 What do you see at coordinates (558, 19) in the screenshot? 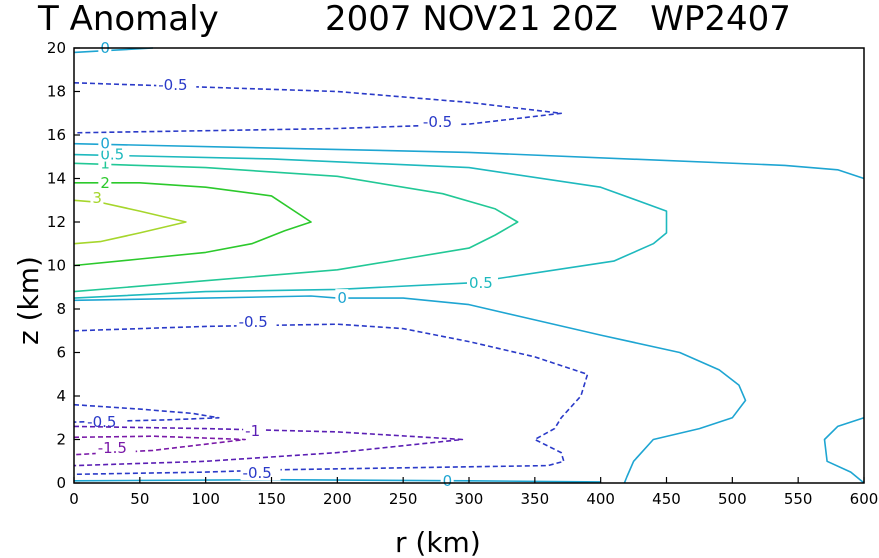
I see `chart-title-right: 2007 NOV21 20Z WP2407` at bounding box center [558, 19].